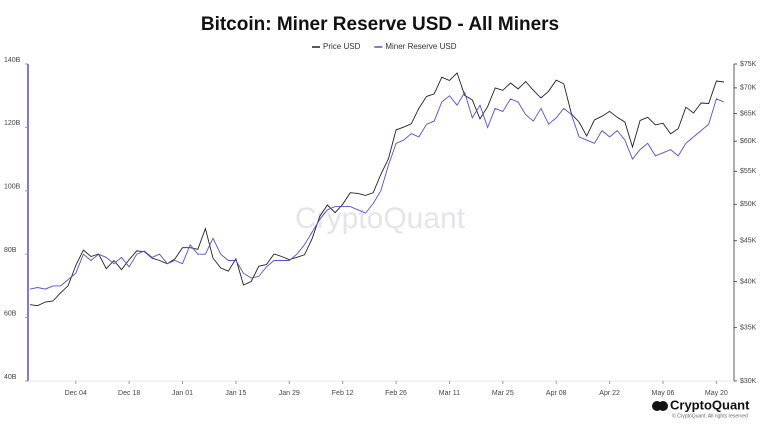  Describe the element at coordinates (609, 393) in the screenshot. I see `x-tick-label: Apr 22` at that location.